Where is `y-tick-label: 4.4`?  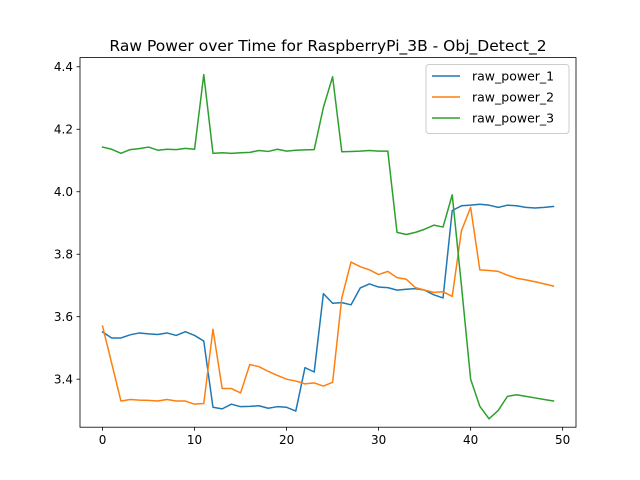
y-tick-label: 4.4 is located at coordinates (63, 67).